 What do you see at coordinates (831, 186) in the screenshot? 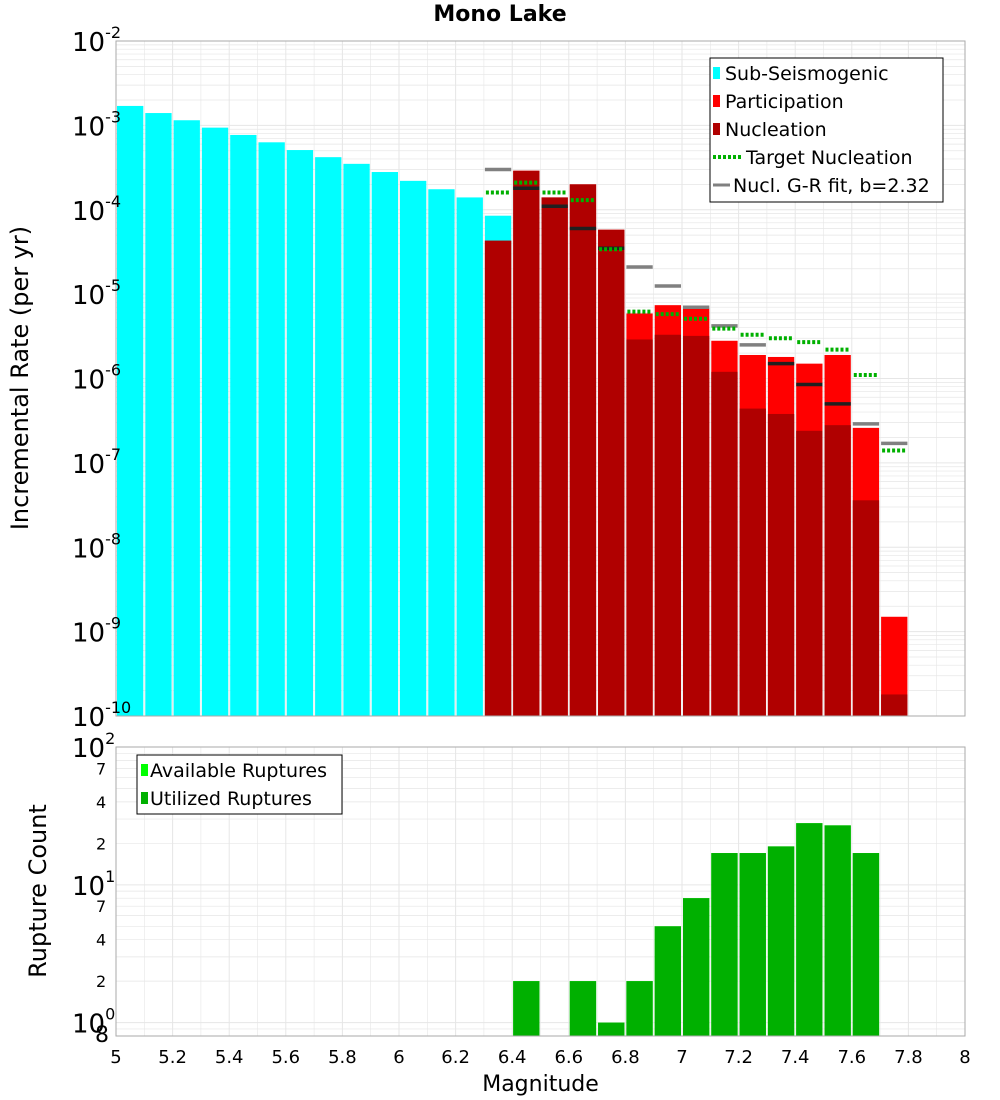
I see `top-legend-label: Nucl. G-R fit, b=2.32` at bounding box center [831, 186].